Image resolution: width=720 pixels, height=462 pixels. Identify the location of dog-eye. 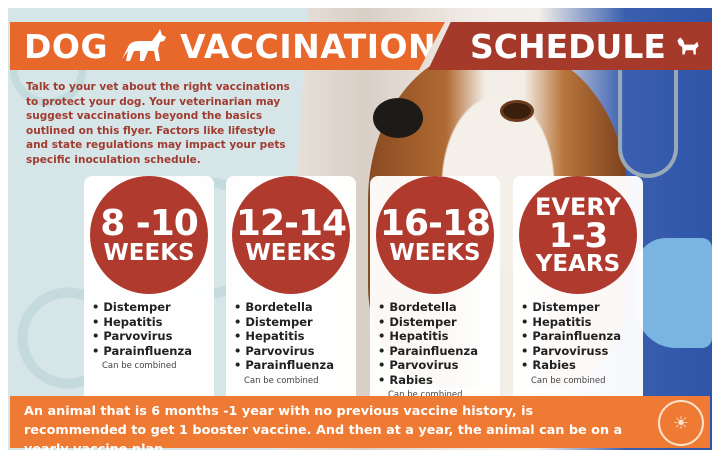
(517, 111).